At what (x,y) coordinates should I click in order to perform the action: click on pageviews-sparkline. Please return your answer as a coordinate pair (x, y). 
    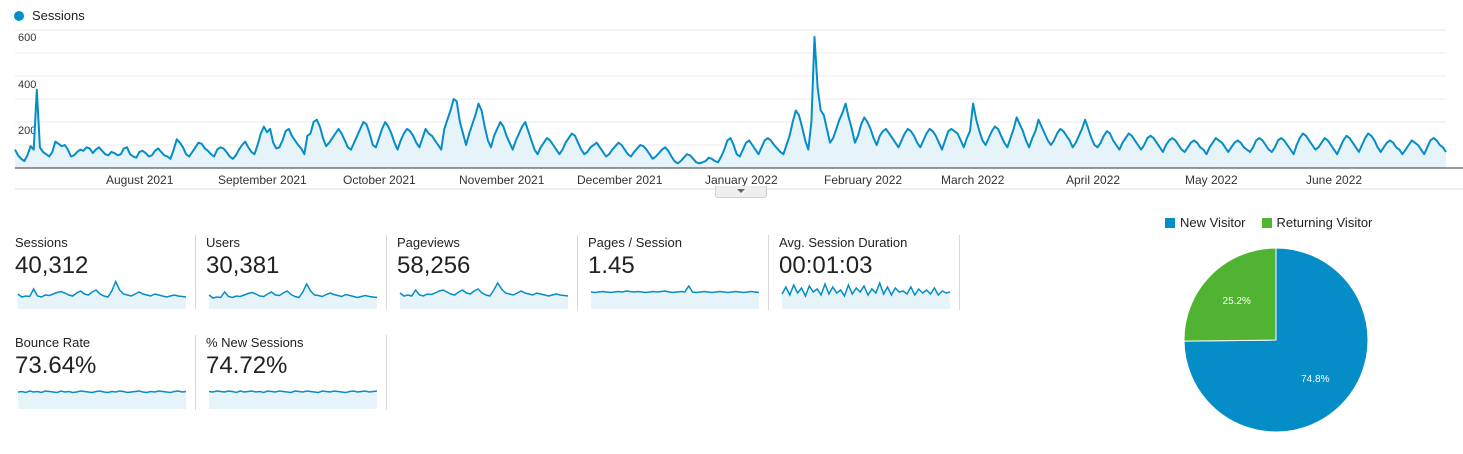
    Looking at the image, I should click on (484, 295).